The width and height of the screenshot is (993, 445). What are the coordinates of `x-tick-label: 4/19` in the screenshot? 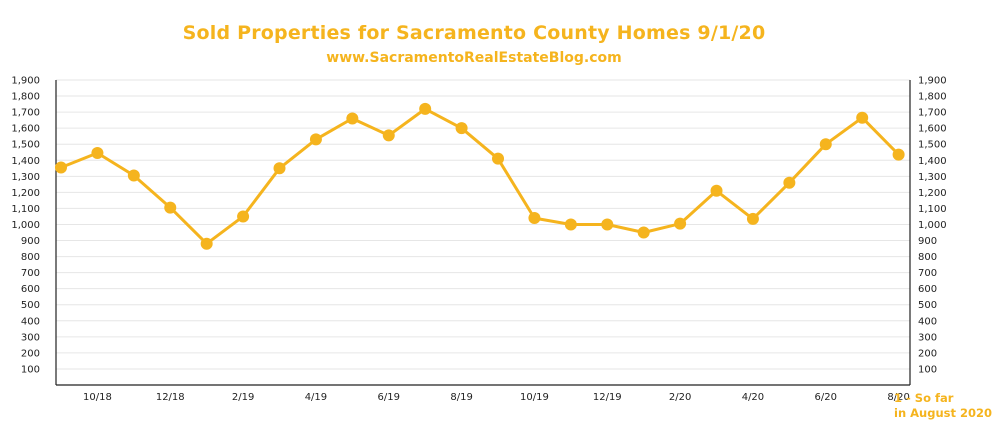 It's located at (316, 397).